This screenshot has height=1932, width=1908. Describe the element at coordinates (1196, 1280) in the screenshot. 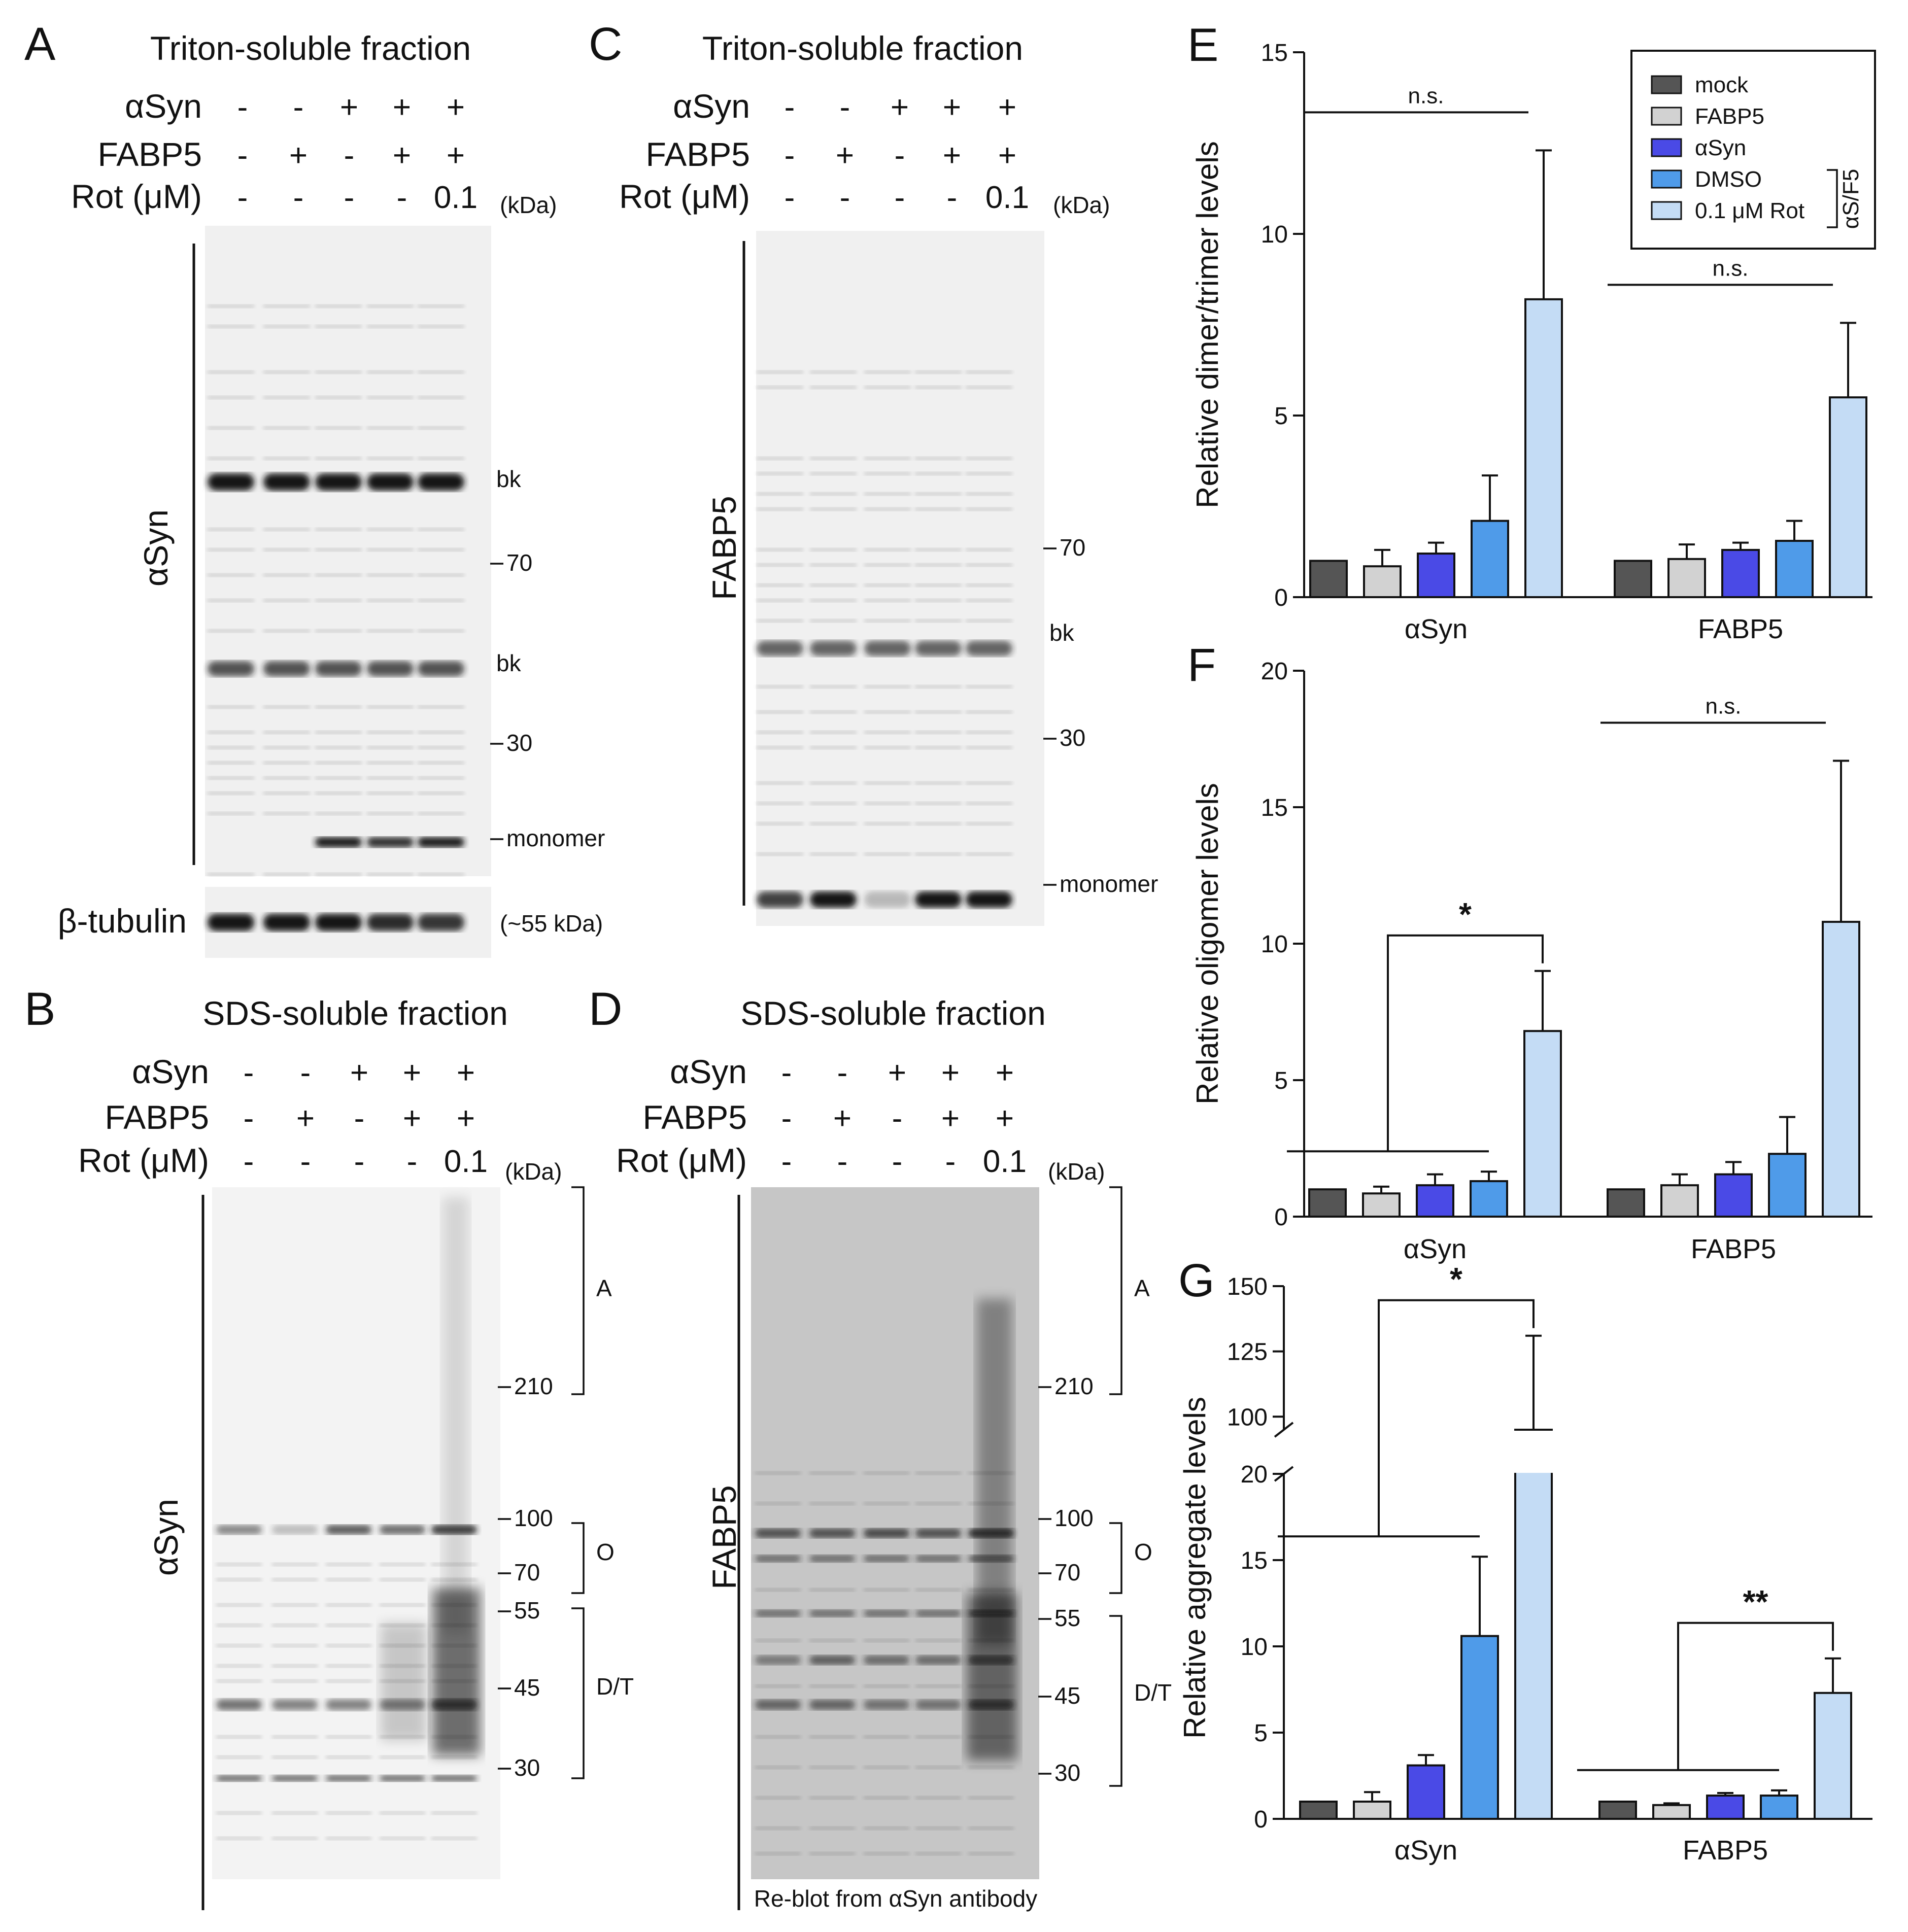

I see `panel-label-g: G` at that location.